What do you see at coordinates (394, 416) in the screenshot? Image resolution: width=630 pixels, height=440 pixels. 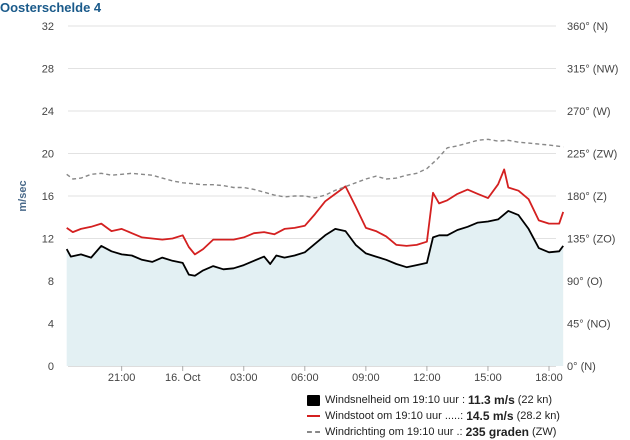 I see `legend-label: Windstoot om 19:10 uur .....:` at bounding box center [394, 416].